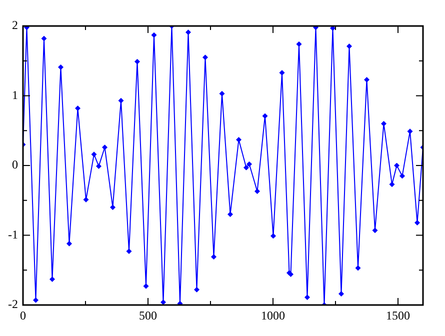 The width and height of the screenshot is (445, 336). Describe the element at coordinates (398, 315) in the screenshot. I see `x-tick-label: 1500` at that location.